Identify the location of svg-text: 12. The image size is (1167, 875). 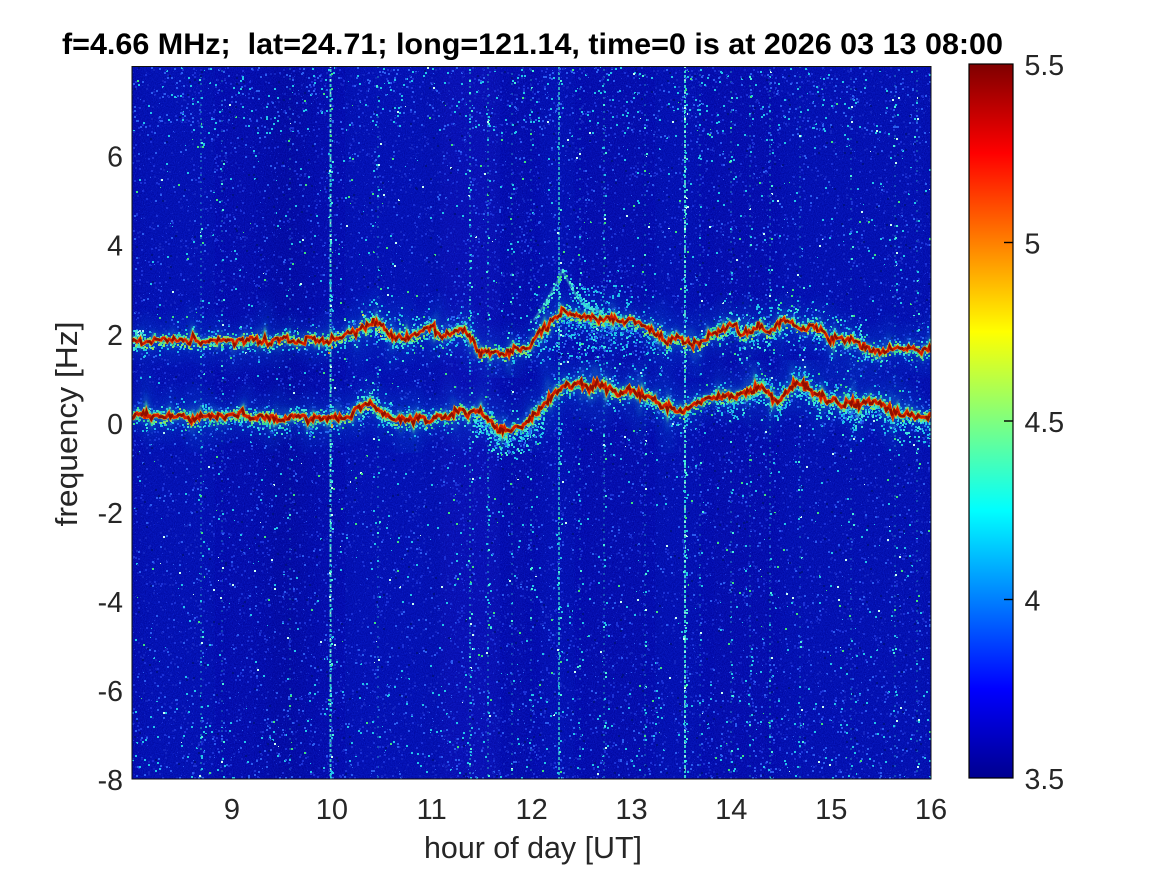
(531, 810).